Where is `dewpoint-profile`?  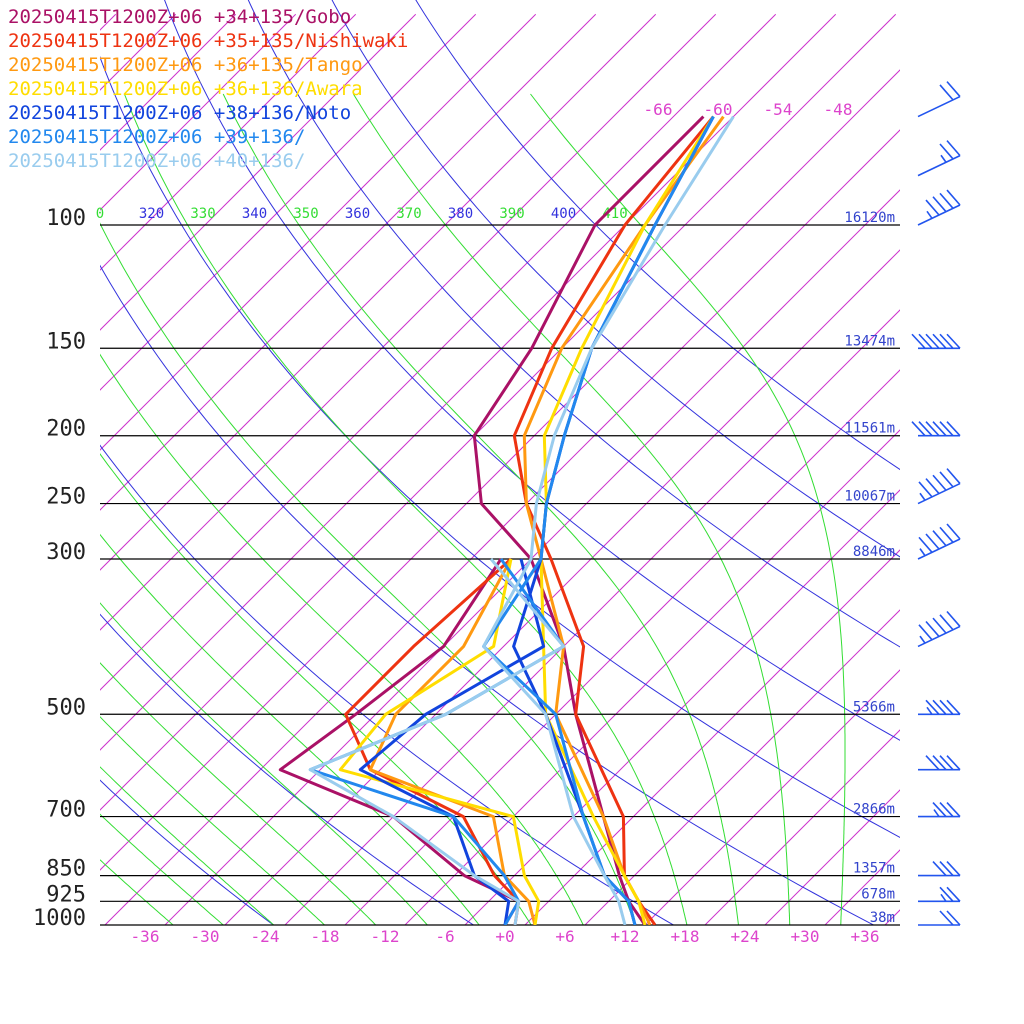
dewpoint-profile is located at coordinates (437, 741).